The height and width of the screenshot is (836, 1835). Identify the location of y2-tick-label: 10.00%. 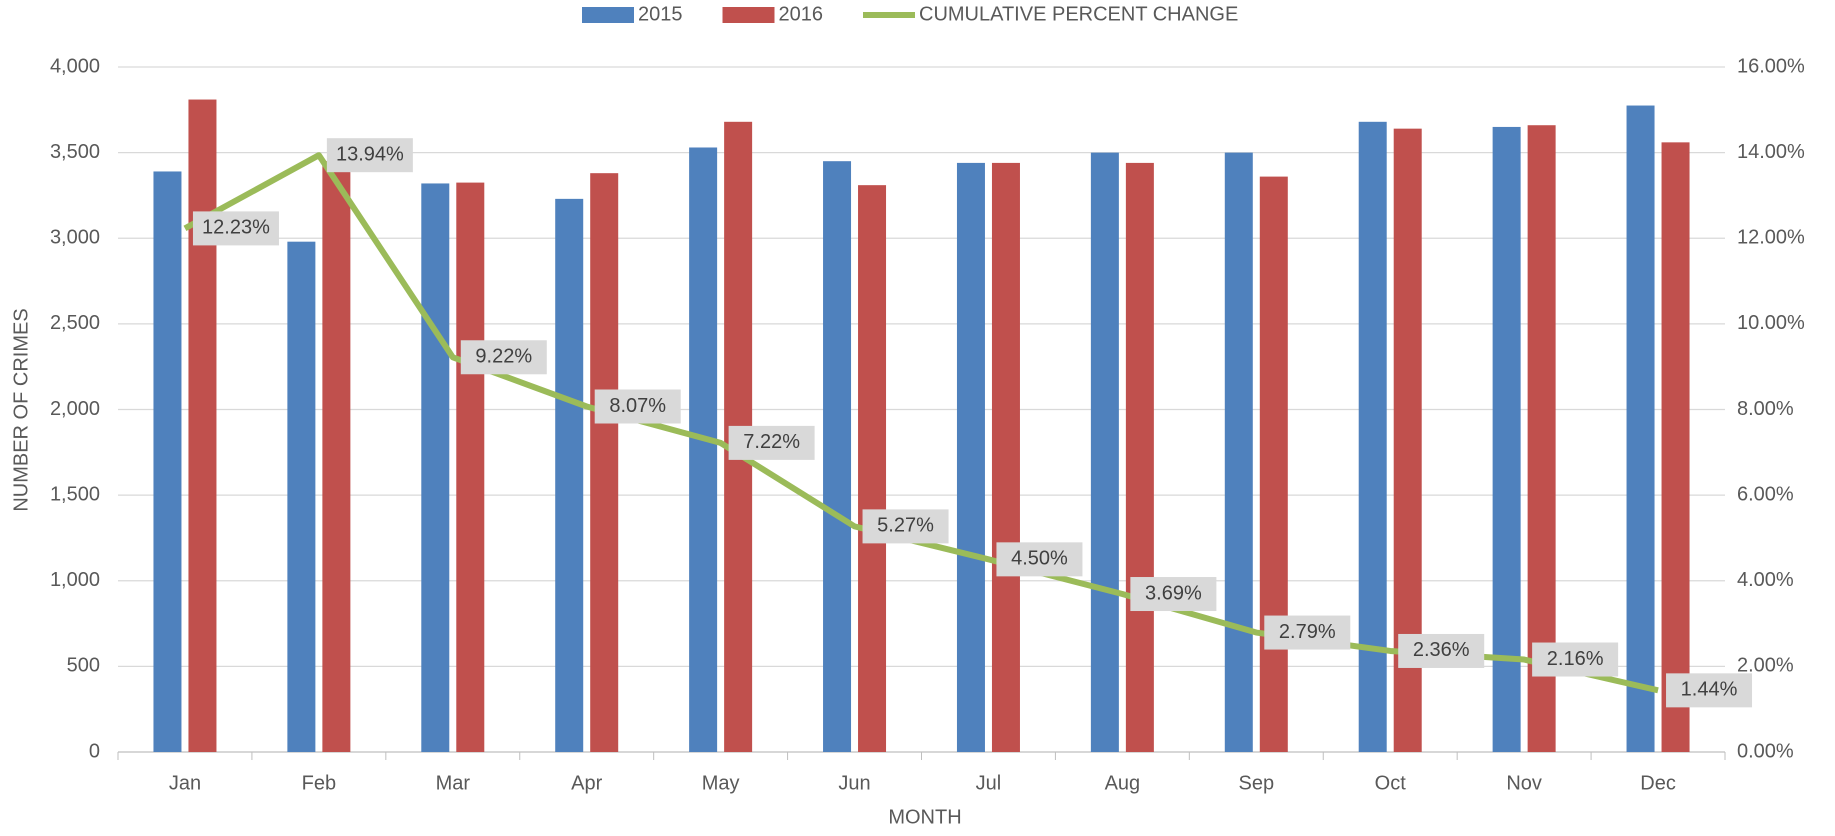
(1771, 323).